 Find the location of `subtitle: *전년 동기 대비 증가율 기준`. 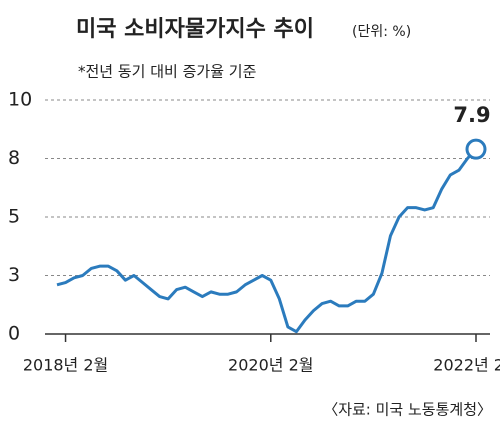

subtitle: *전년 동기 대비 증가율 기준 is located at coordinates (167, 72).